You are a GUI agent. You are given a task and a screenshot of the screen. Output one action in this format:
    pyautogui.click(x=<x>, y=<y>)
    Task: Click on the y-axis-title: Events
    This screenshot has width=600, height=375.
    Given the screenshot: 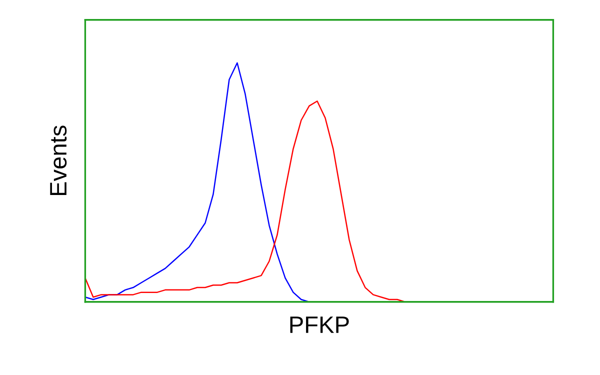 What is the action you would take?
    pyautogui.click(x=58, y=161)
    